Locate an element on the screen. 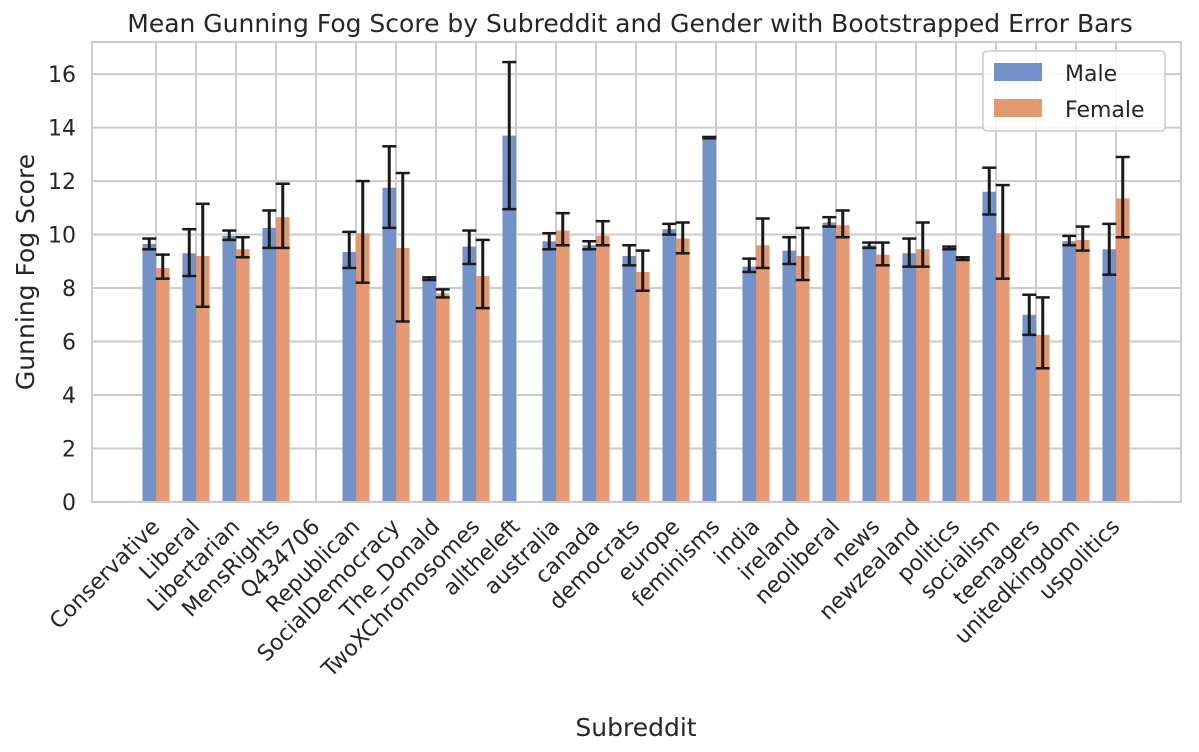  y-axis-label: Gunning Fog Score is located at coordinates (25, 272).